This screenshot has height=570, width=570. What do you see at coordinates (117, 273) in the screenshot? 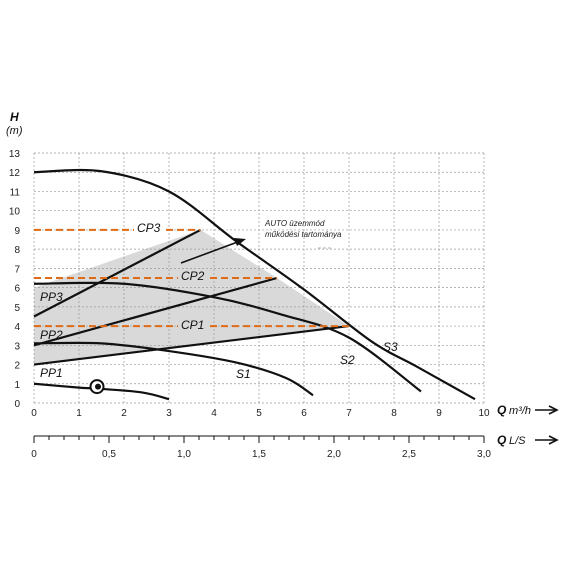
I see `pp-line-pp3` at bounding box center [117, 273].